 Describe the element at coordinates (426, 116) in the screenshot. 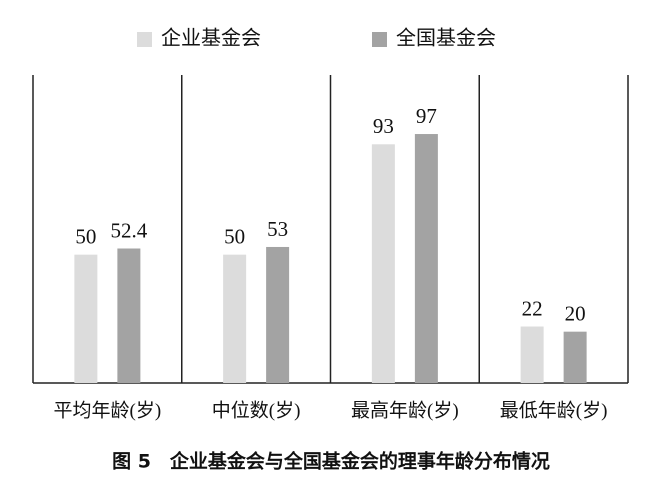

I see `value-label: 97` at that location.